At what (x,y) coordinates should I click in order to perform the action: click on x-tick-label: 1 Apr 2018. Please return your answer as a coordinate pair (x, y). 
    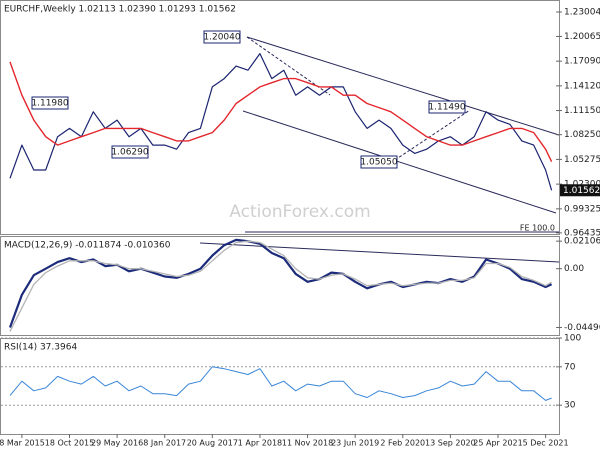
    Looking at the image, I should click on (260, 443).